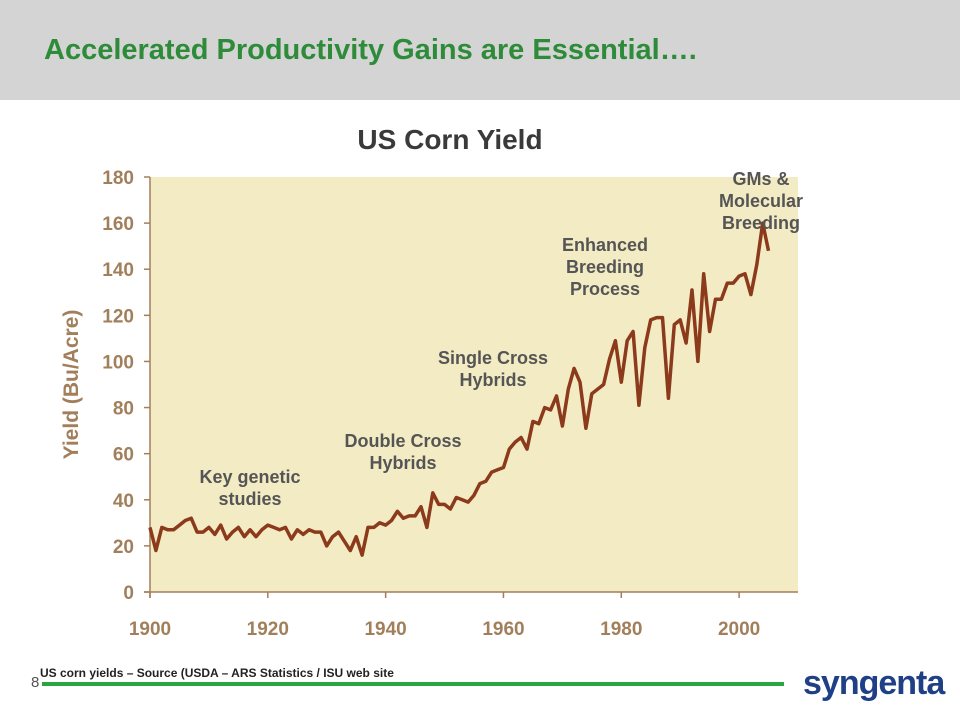  What do you see at coordinates (123, 501) in the screenshot?
I see `y-tick-label: 40` at bounding box center [123, 501].